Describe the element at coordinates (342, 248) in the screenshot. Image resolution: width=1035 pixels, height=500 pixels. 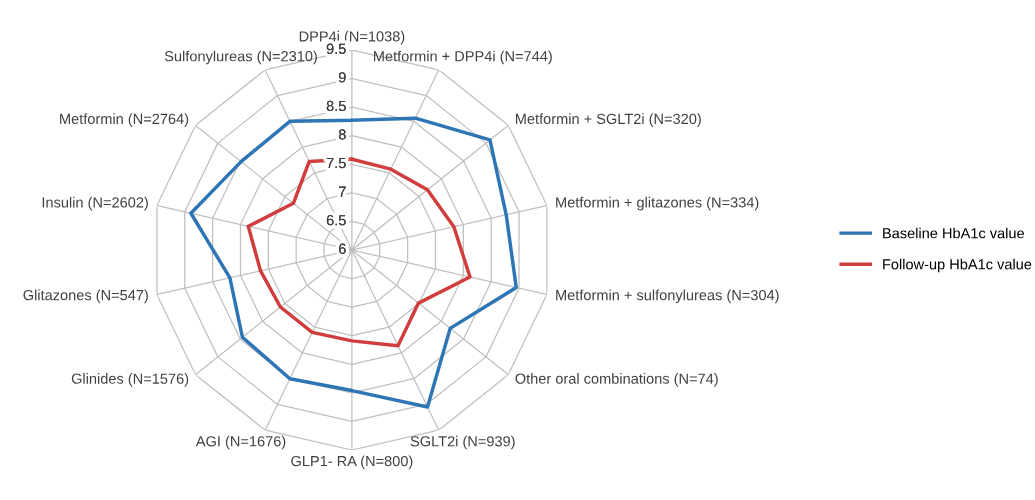
I see `y-tick-label: 6` at that location.